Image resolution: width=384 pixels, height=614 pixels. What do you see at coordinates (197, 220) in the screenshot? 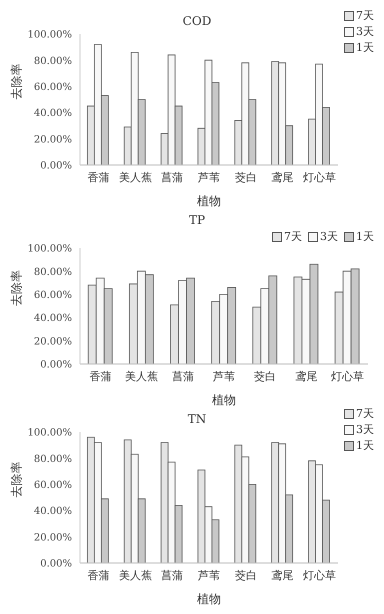
I see `chart-title: TP` at bounding box center [197, 220].